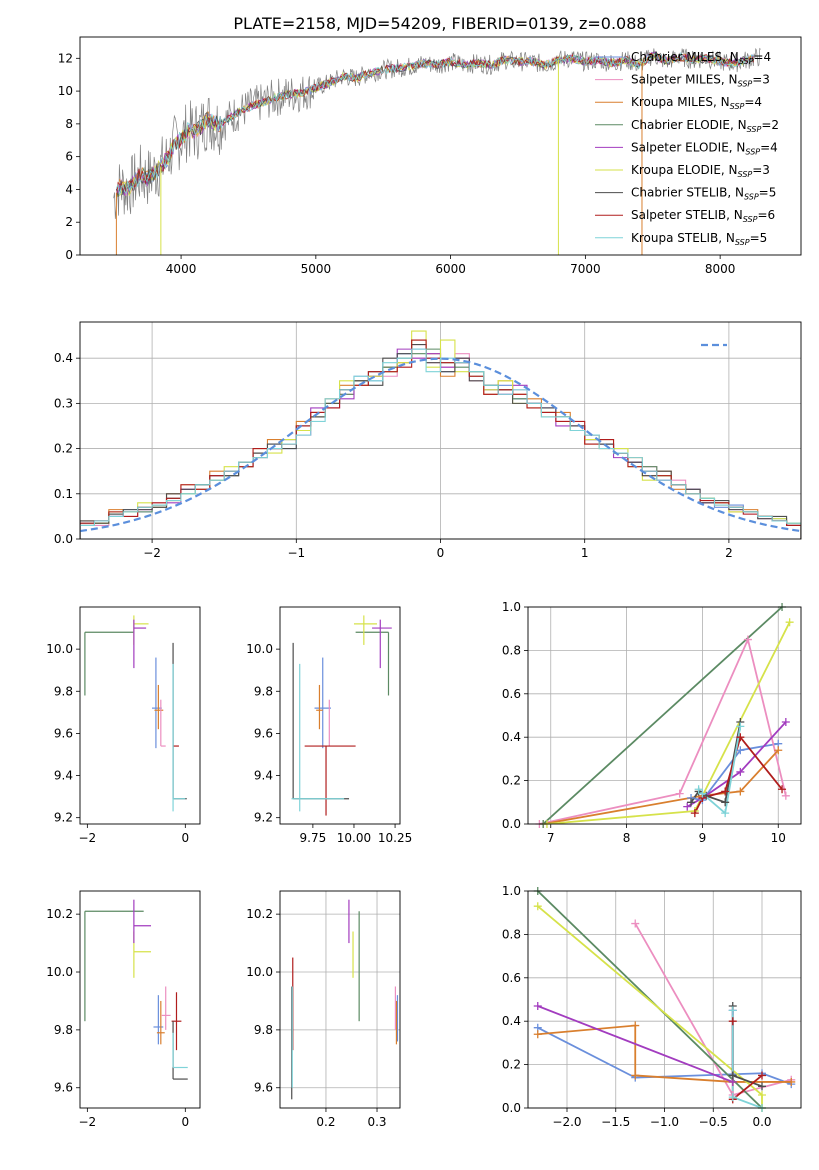  What do you see at coordinates (680, 102) in the screenshot?
I see `legend-label-text: Kroupa MILES, N` at bounding box center [680, 102].